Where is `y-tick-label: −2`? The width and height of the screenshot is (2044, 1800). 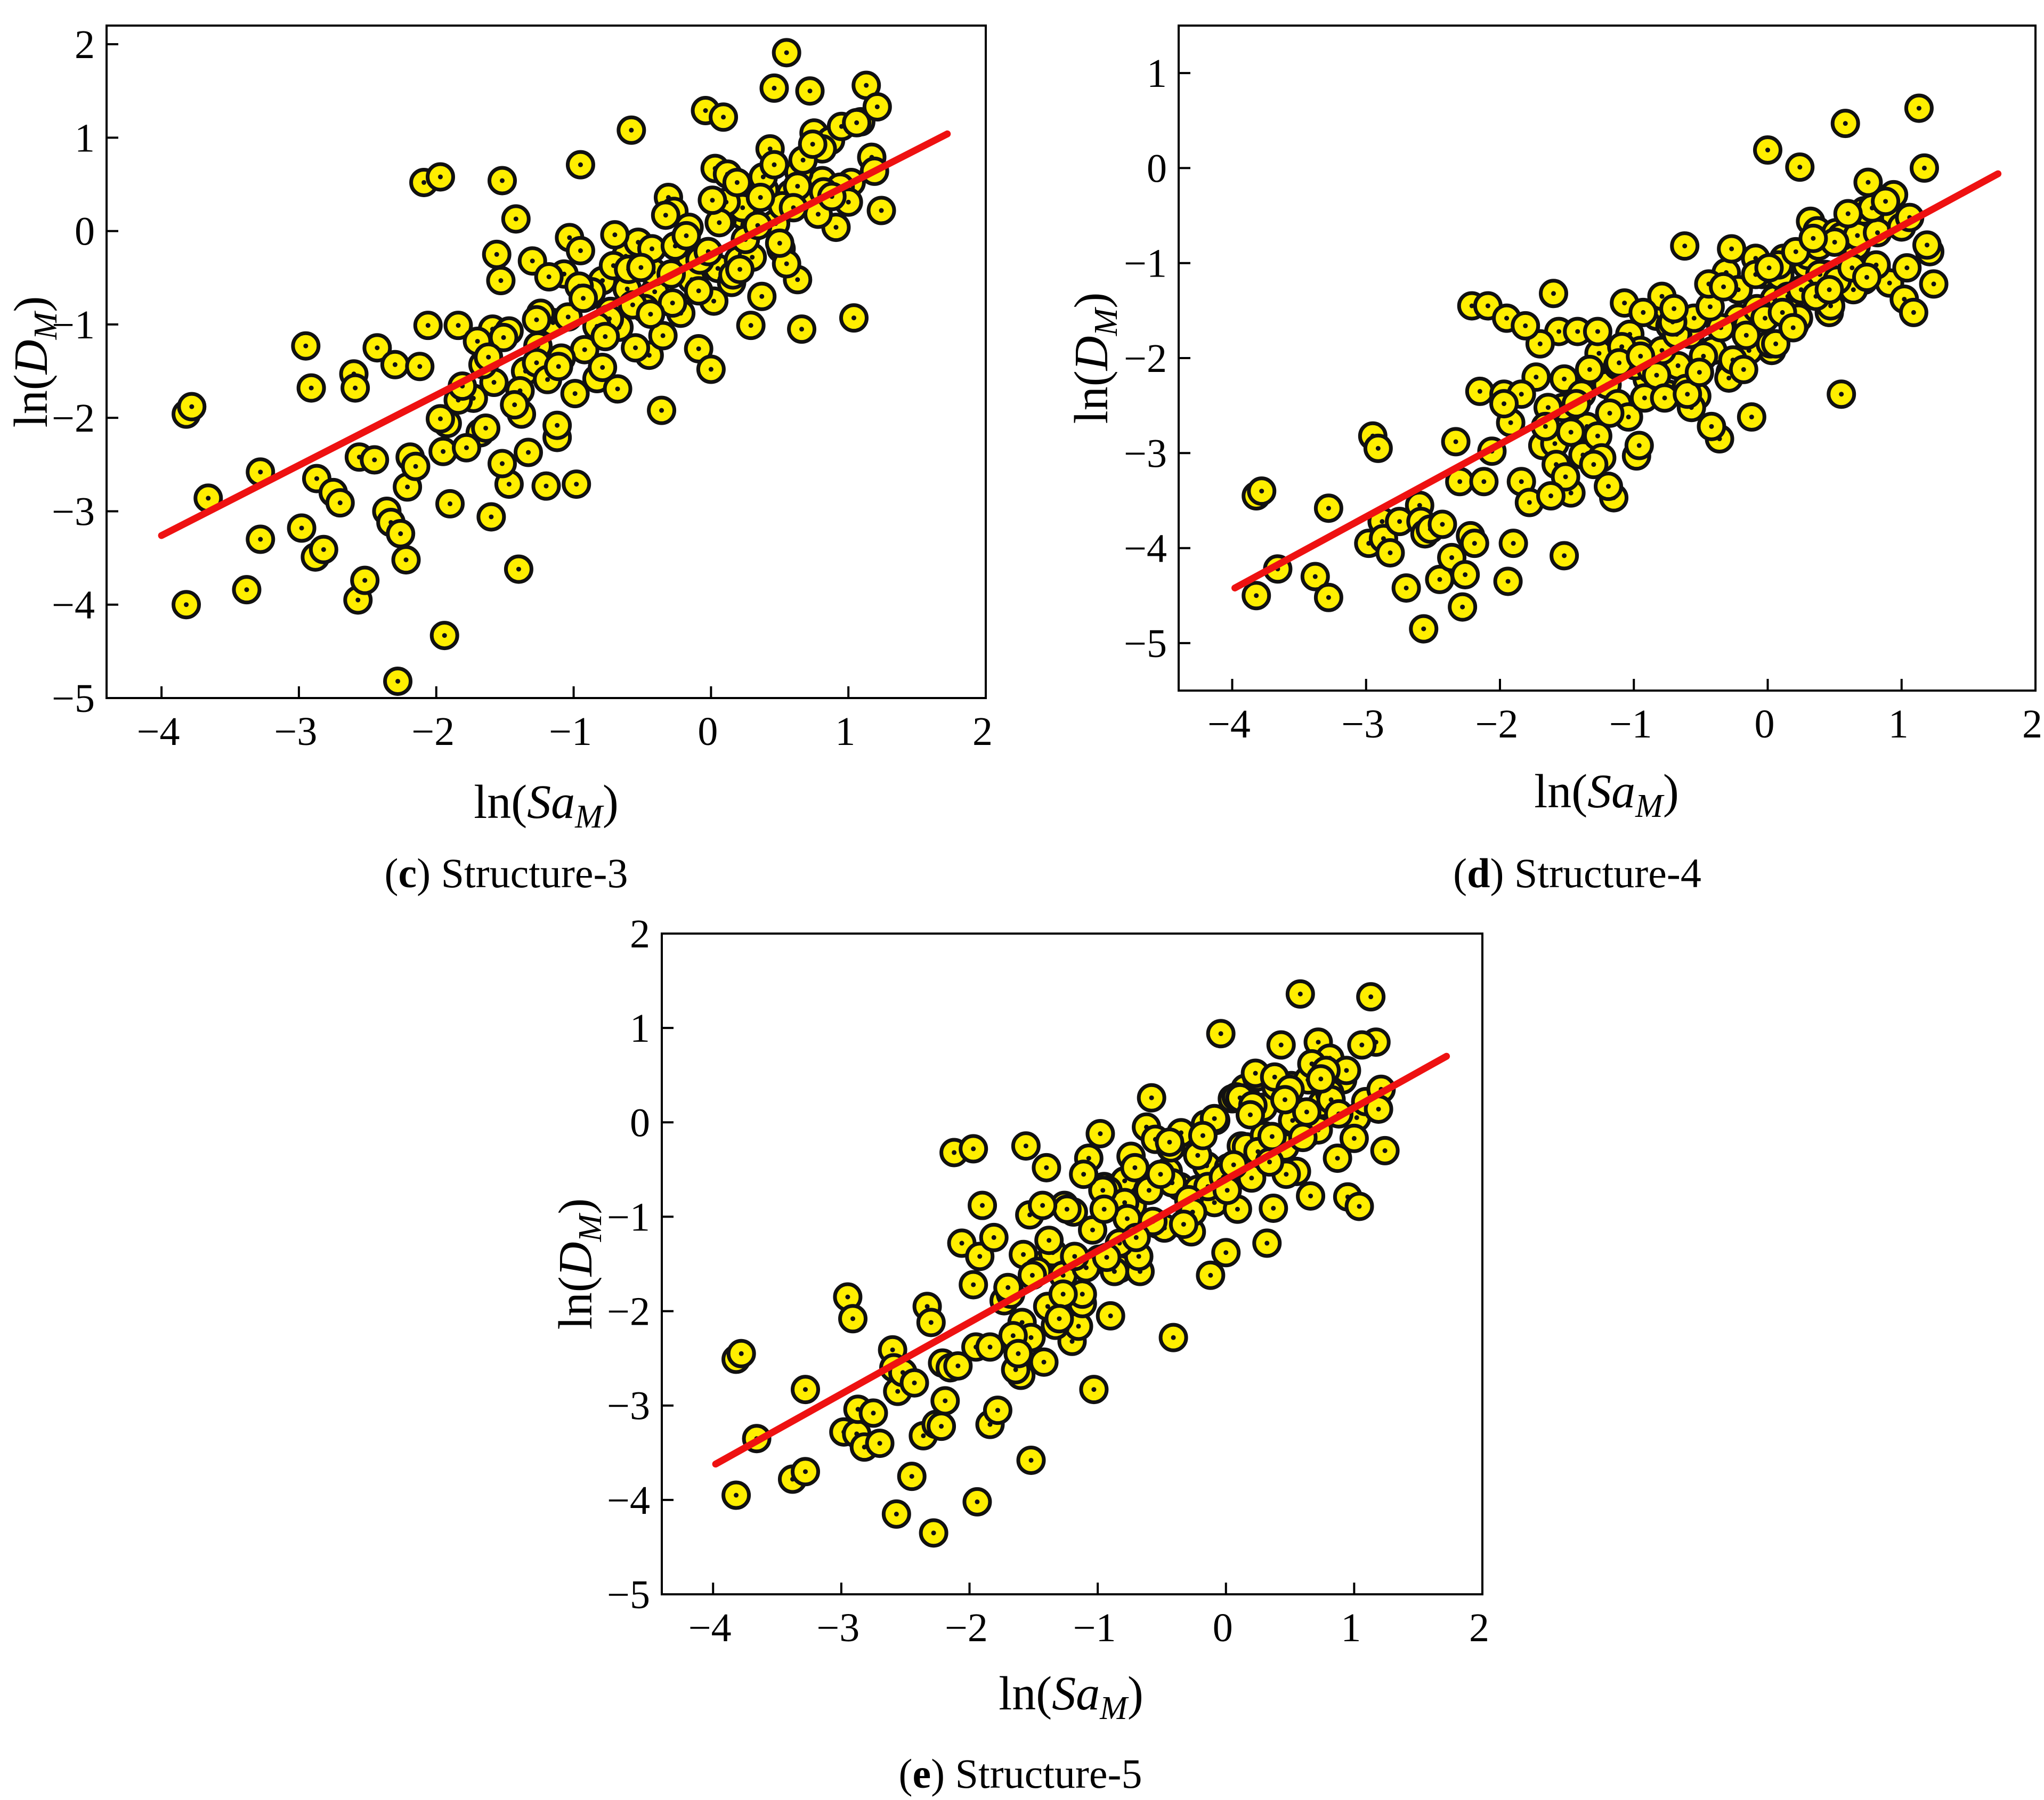 y-tick-label: −2 is located at coordinates (73, 418).